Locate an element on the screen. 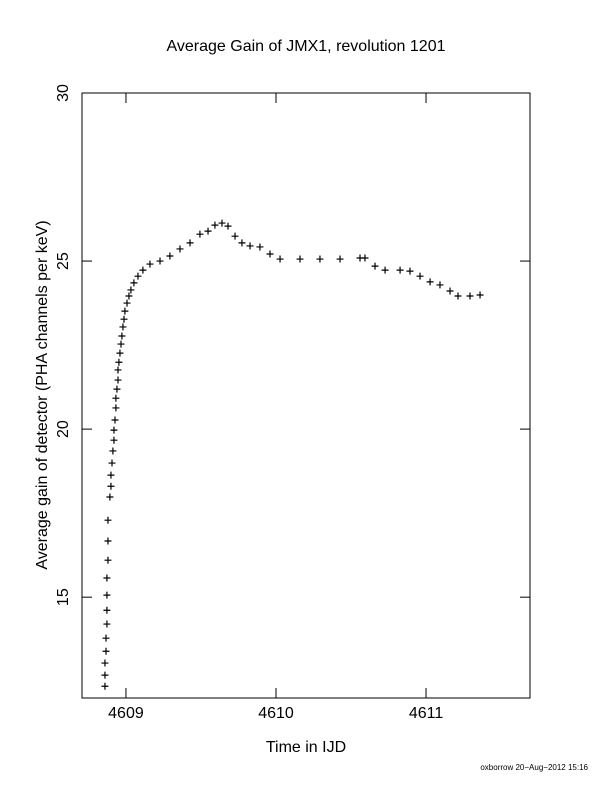  chart-title: Average Gain of JMX1, revolution 1201 is located at coordinates (306, 46).